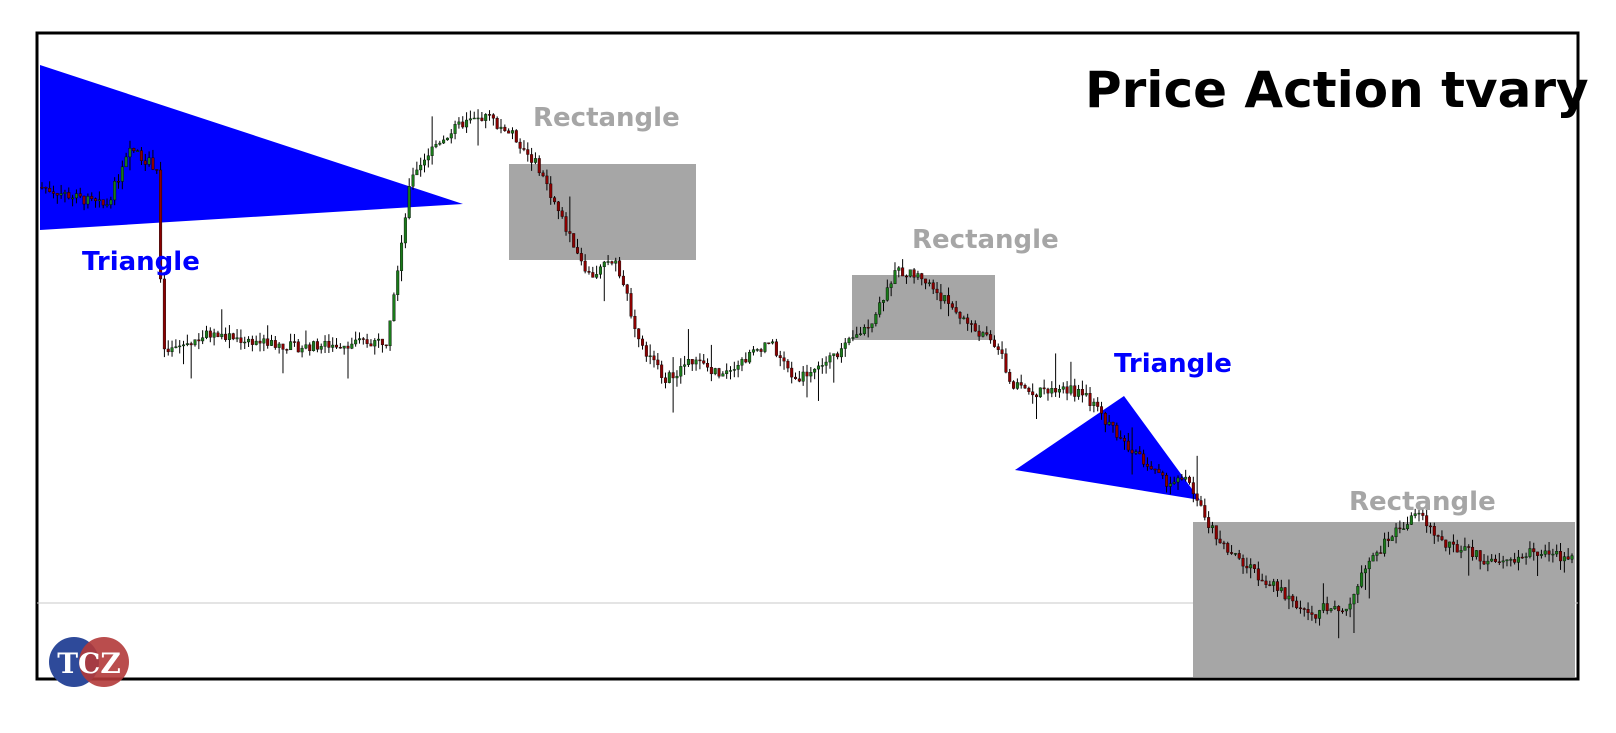  I want to click on tcz-logo: TCZ, so click(89, 662).